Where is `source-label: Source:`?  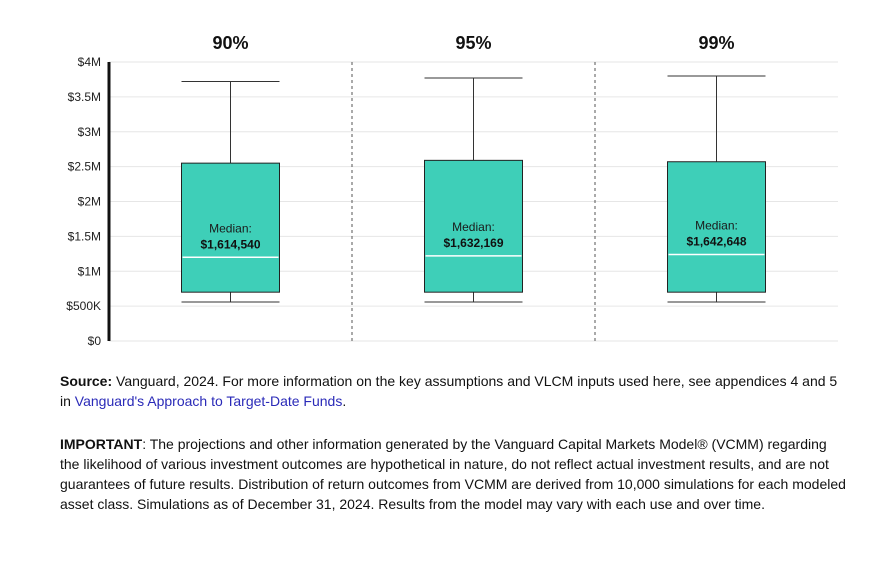
source-label: Source: is located at coordinates (86, 381).